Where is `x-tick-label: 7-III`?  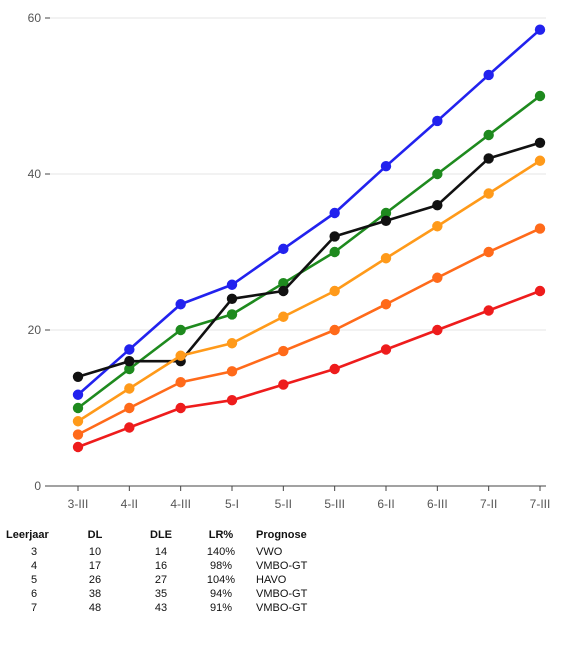
x-tick-label: 7-III is located at coordinates (540, 504).